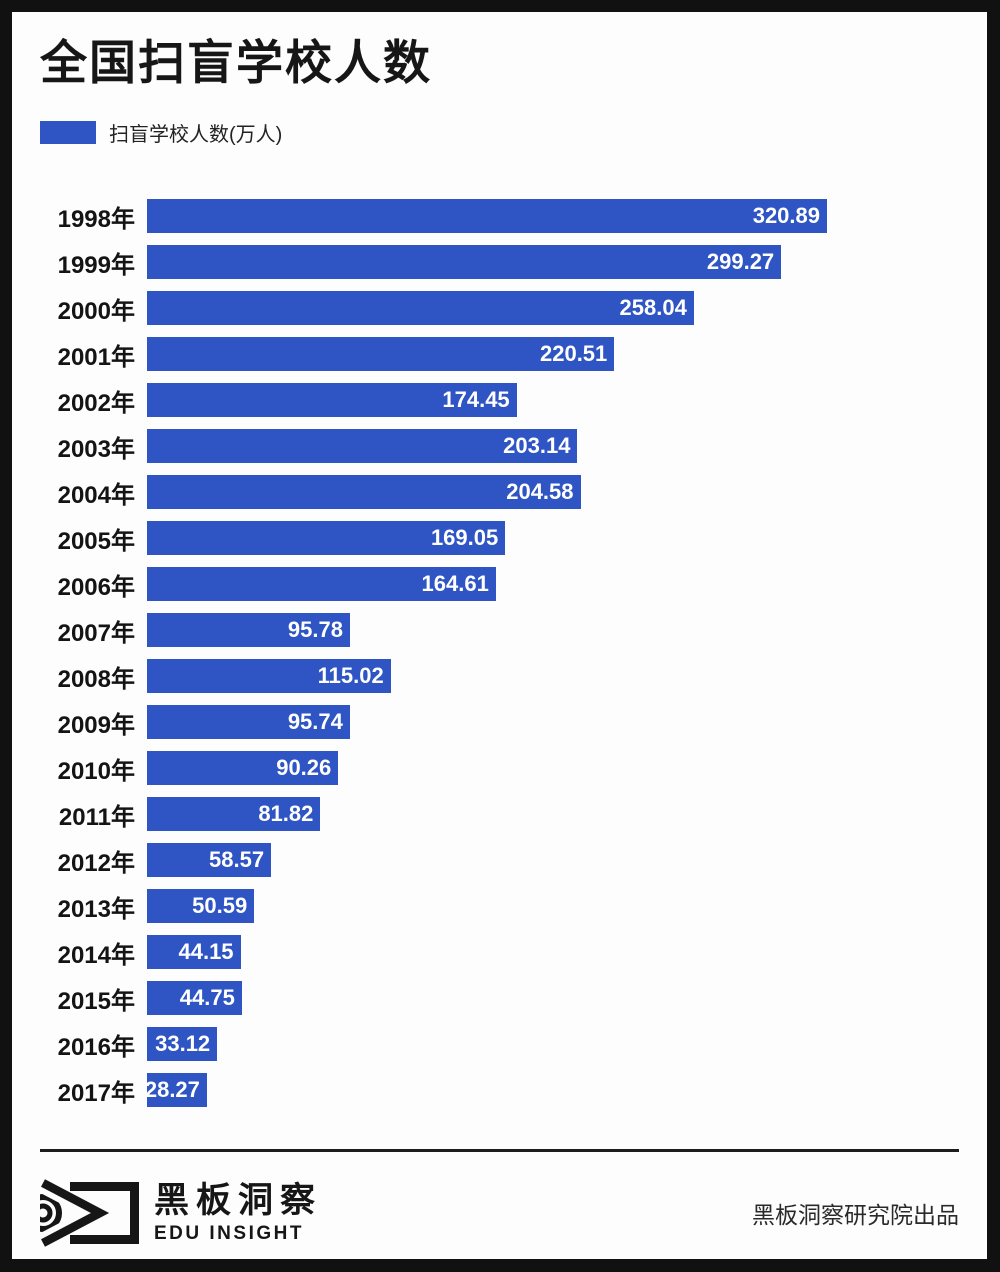 The width and height of the screenshot is (1000, 1272). I want to click on bar-row: 1999年 299.27, so click(499, 262).